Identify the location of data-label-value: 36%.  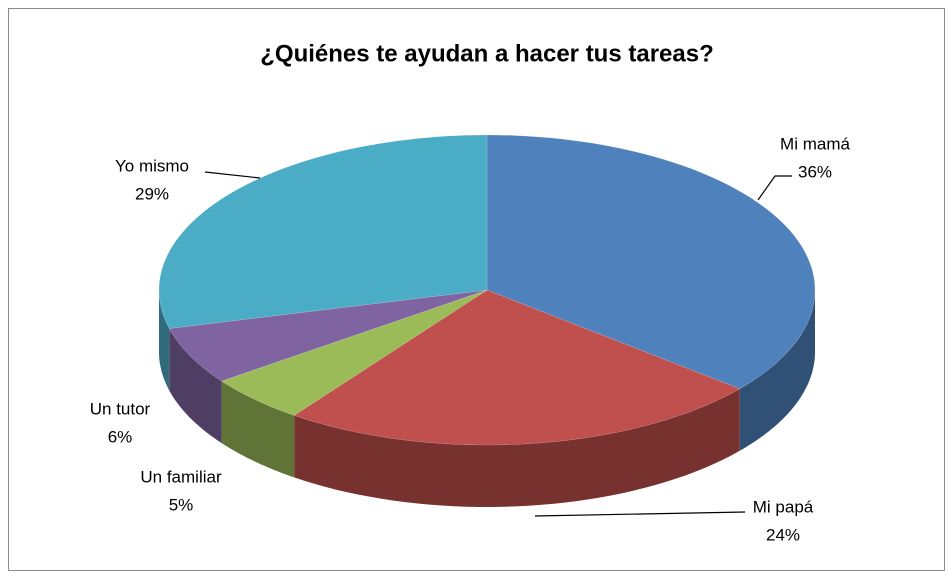
(815, 171).